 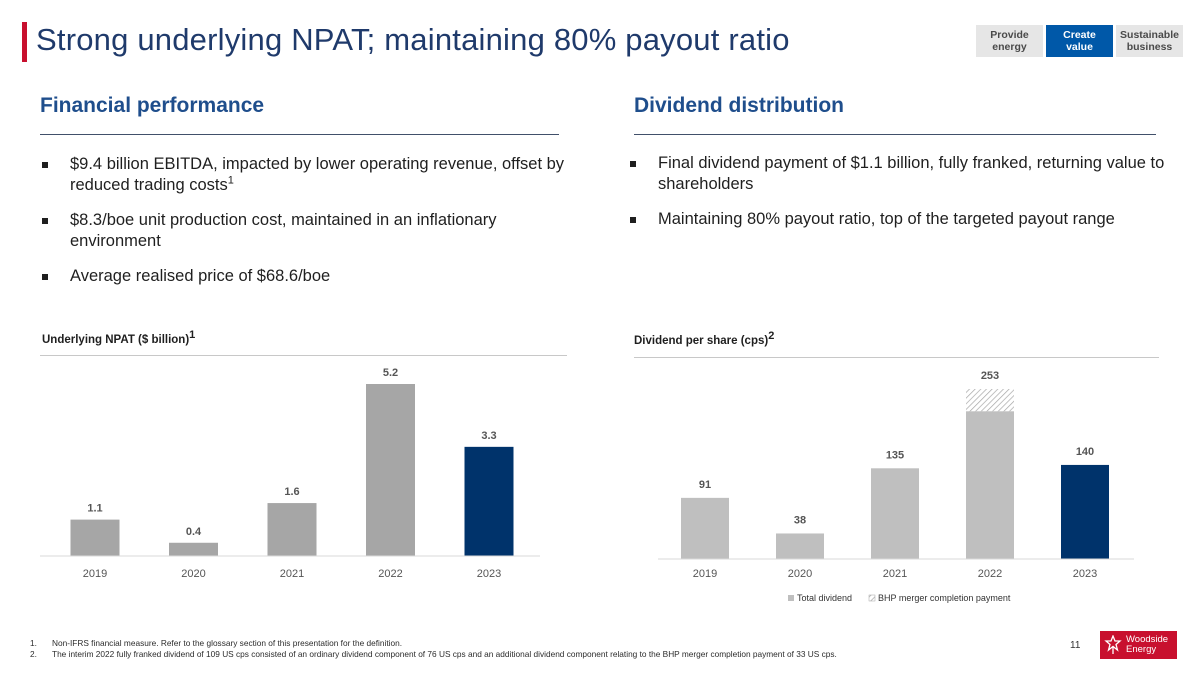 What do you see at coordinates (94, 509) in the screenshot?
I see `npat-data-label: 1.1` at bounding box center [94, 509].